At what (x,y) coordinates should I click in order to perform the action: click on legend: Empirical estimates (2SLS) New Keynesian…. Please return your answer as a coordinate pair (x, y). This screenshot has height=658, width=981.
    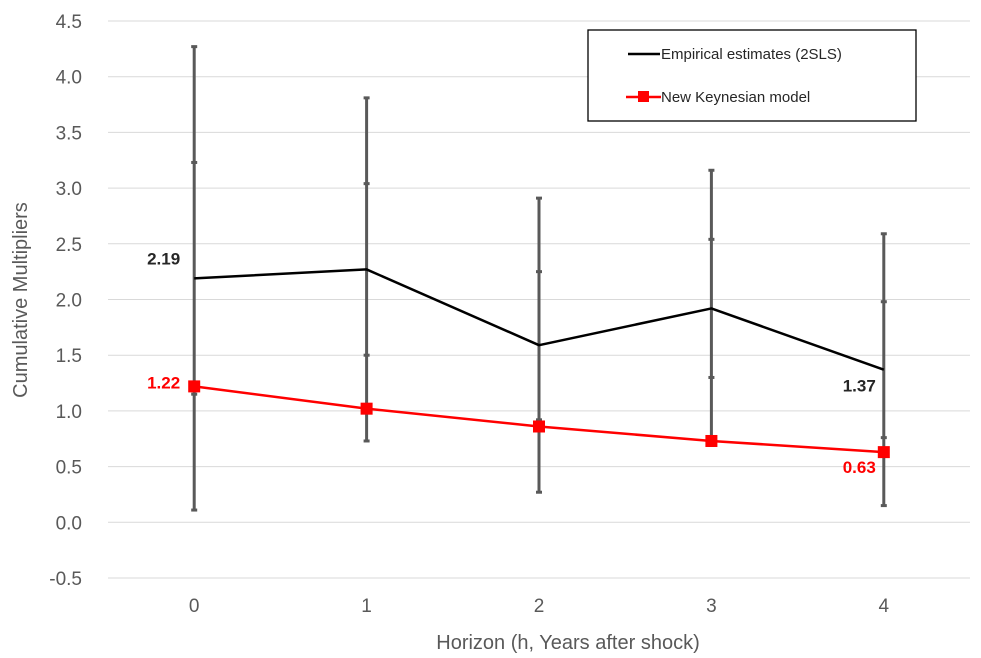
    Looking at the image, I should click on (752, 75).